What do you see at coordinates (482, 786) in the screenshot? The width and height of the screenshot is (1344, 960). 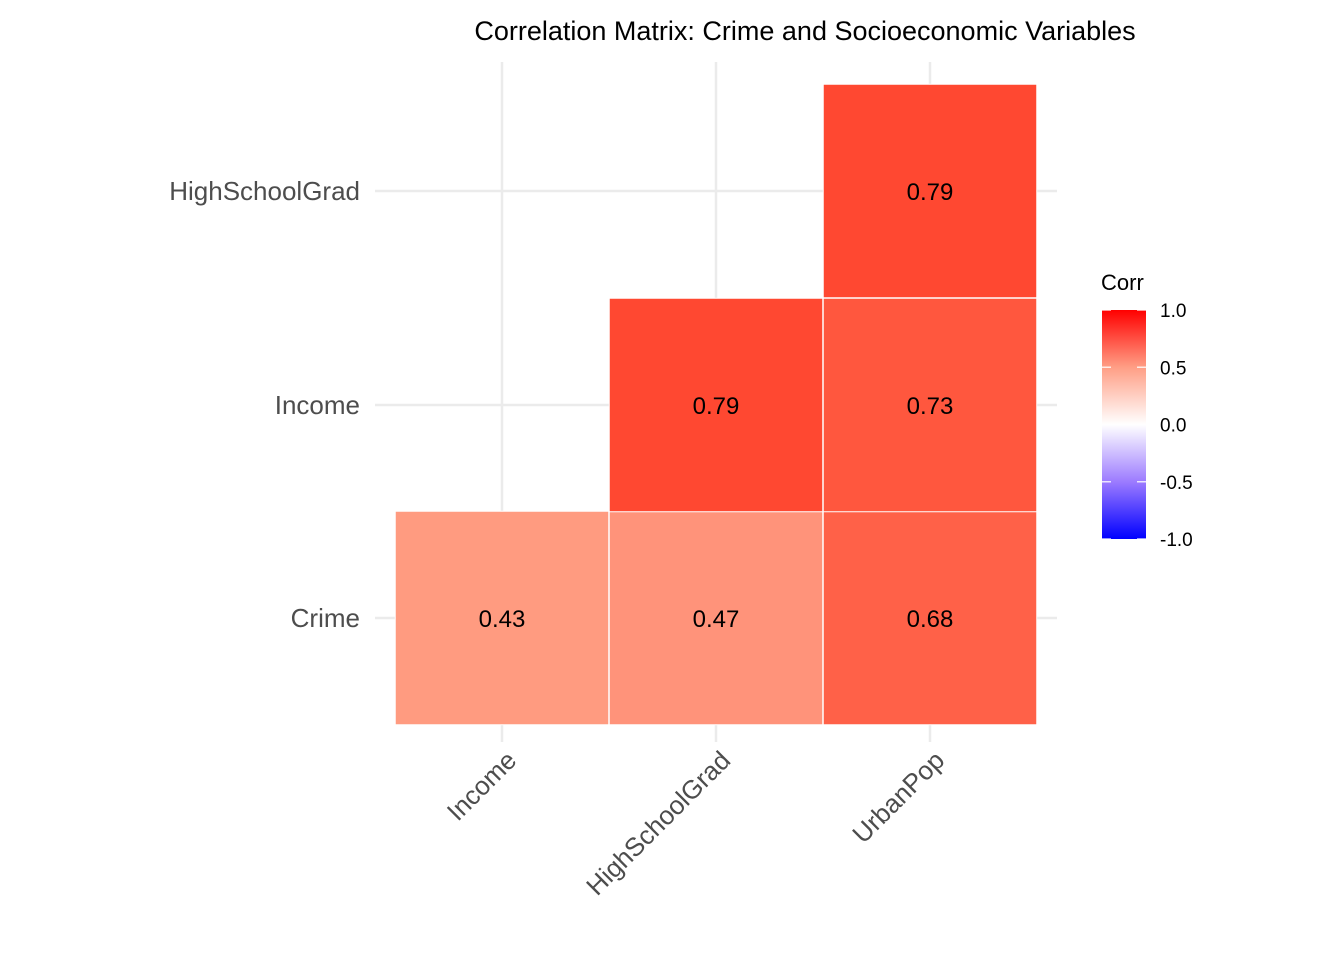 I see `x-tick-label: Income` at bounding box center [482, 786].